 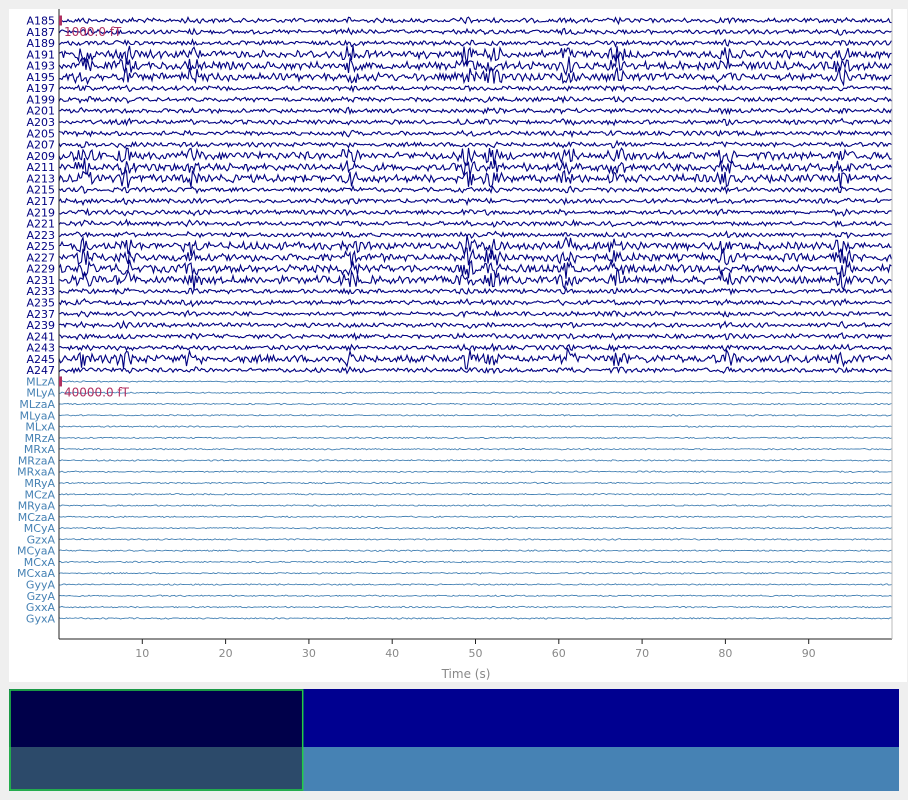 I want to click on channel-label: A227, so click(x=40, y=257).